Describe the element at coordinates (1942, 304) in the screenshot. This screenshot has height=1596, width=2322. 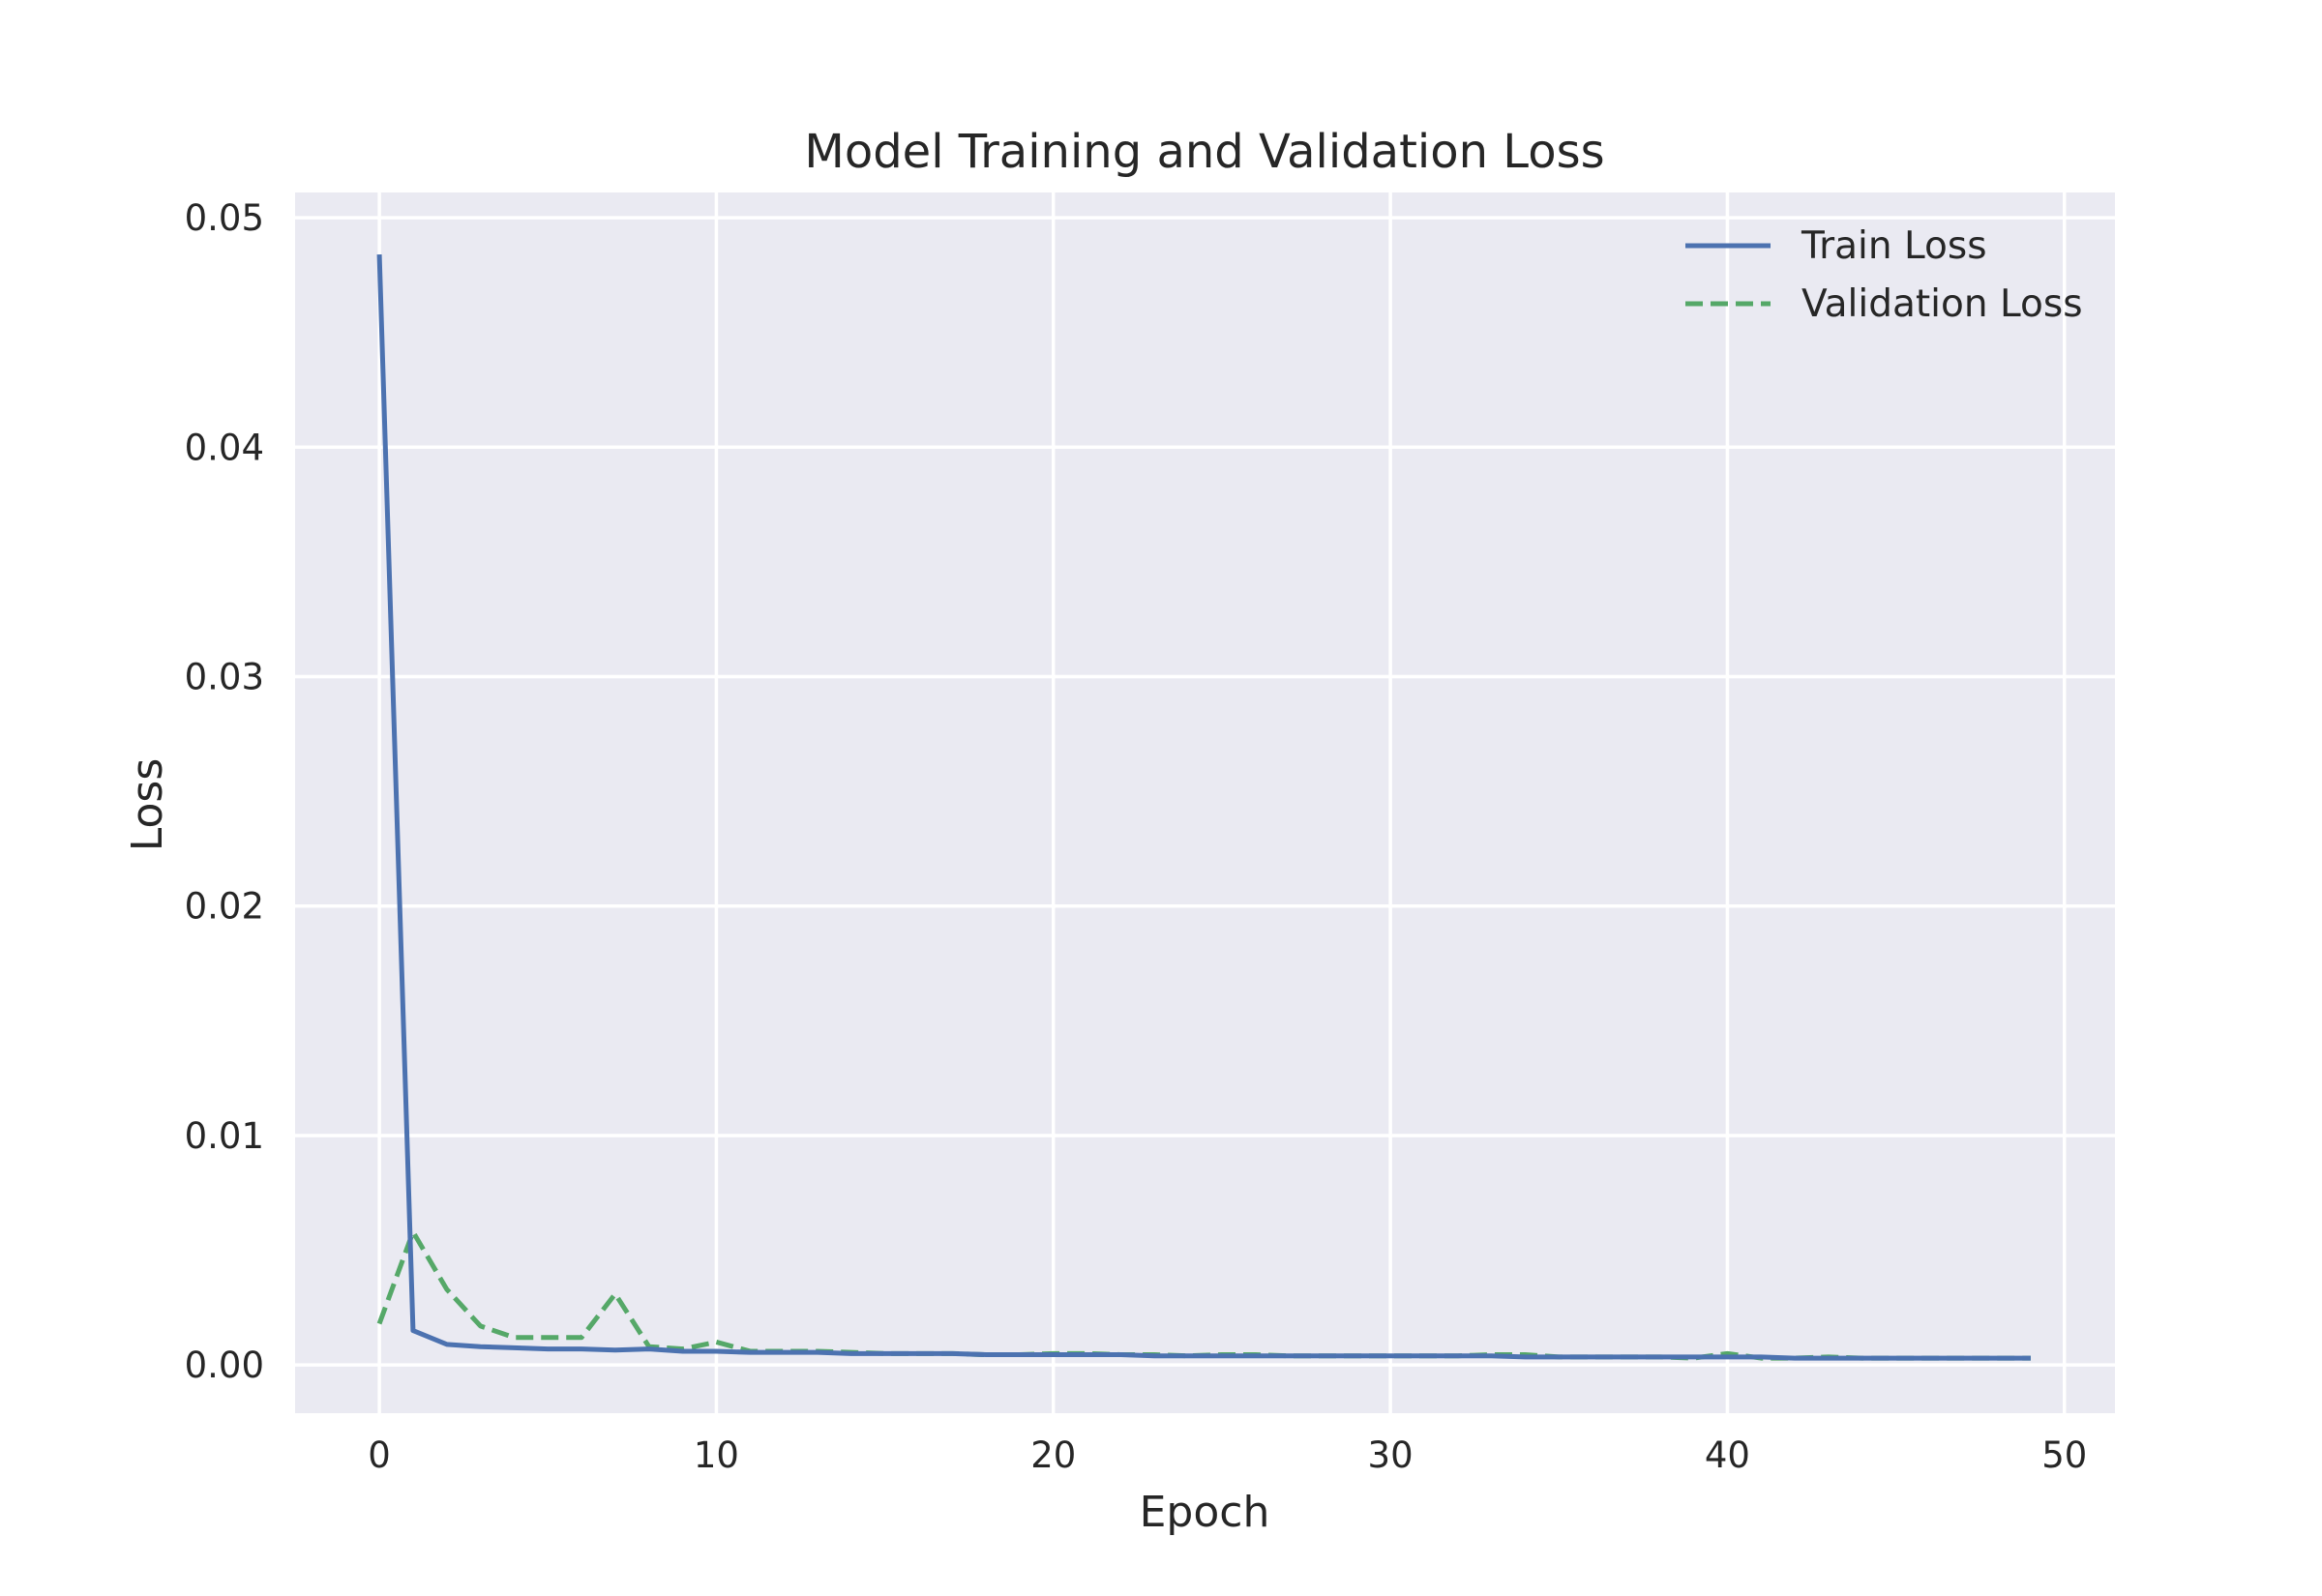
I see `legend-validation-label: Validation Loss` at that location.